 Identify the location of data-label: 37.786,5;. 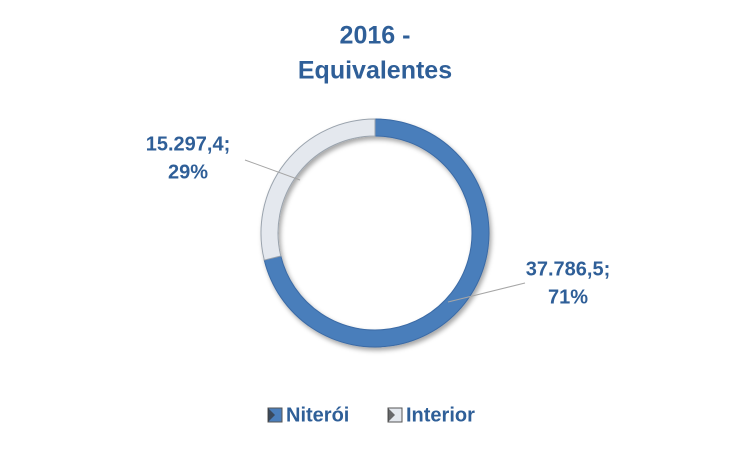
(568, 269).